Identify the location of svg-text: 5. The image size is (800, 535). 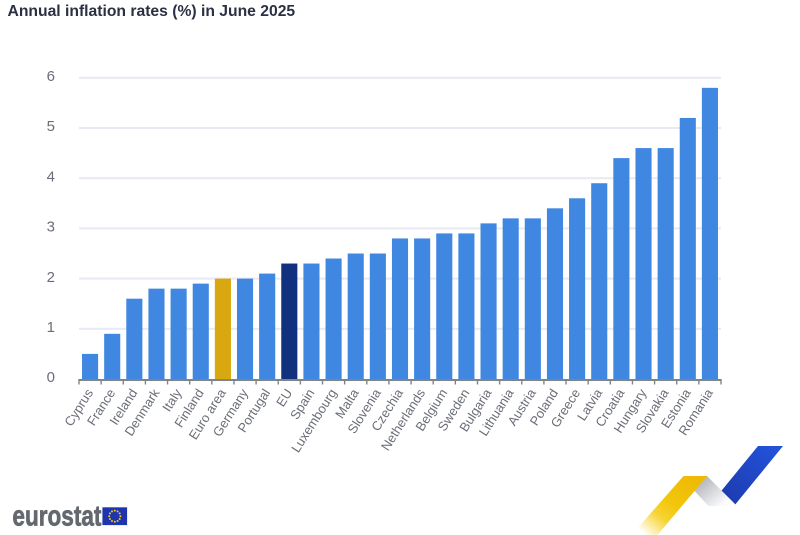
(51, 126).